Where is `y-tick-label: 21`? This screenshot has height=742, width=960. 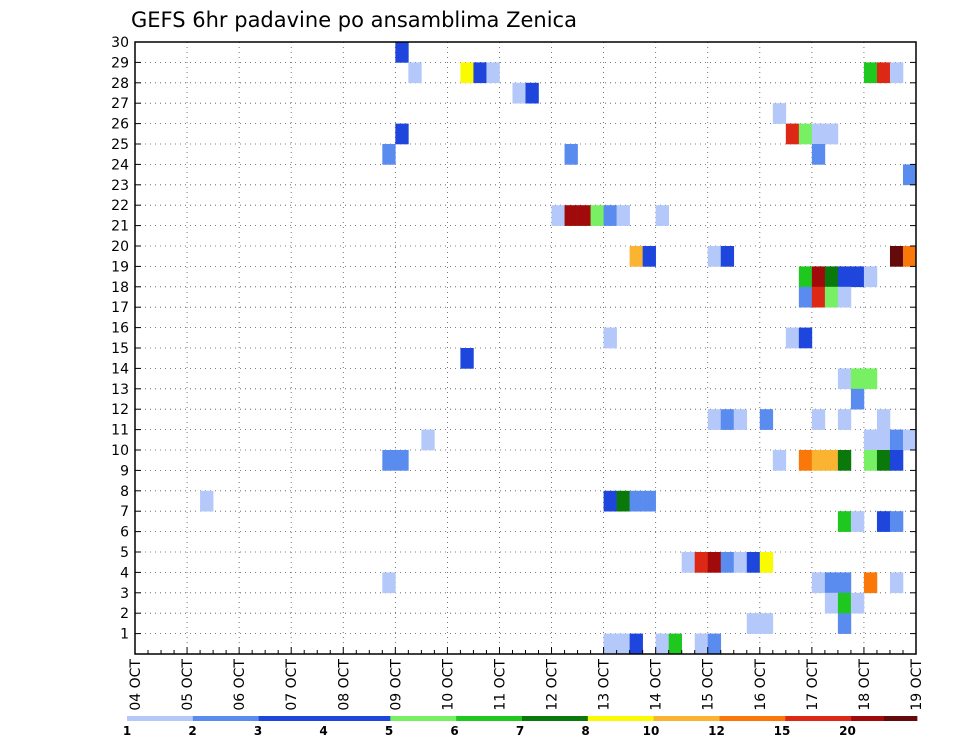 y-tick-label: 21 is located at coordinates (120, 227).